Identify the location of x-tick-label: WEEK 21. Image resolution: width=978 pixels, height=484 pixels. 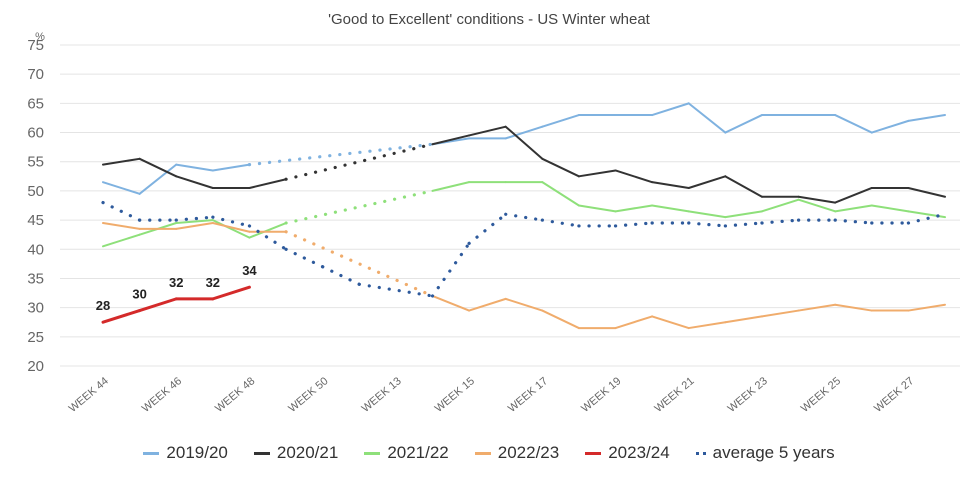
(674, 395).